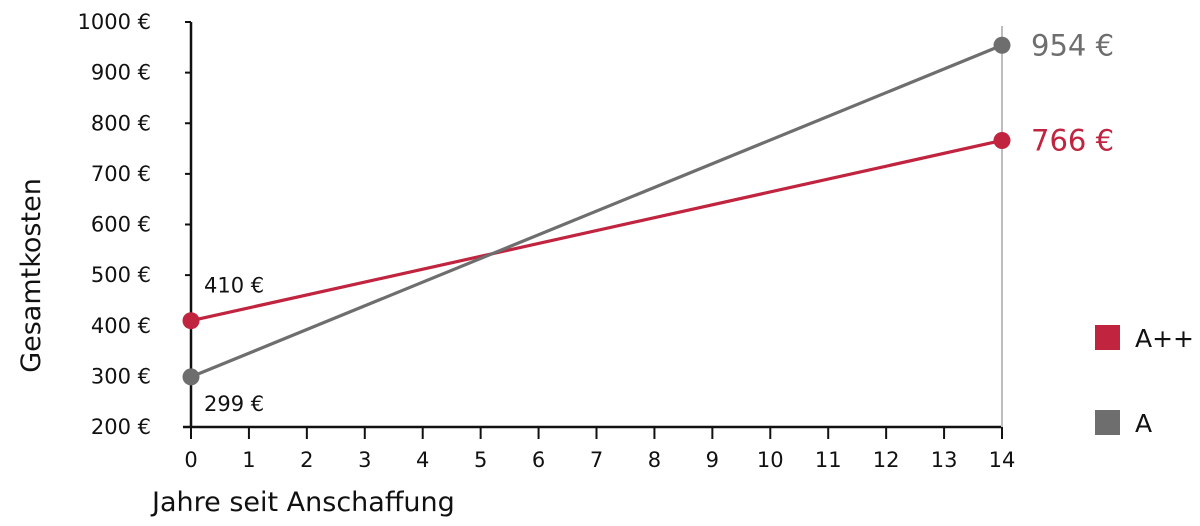  Describe the element at coordinates (121, 326) in the screenshot. I see `y-tick-label: 400 €` at that location.